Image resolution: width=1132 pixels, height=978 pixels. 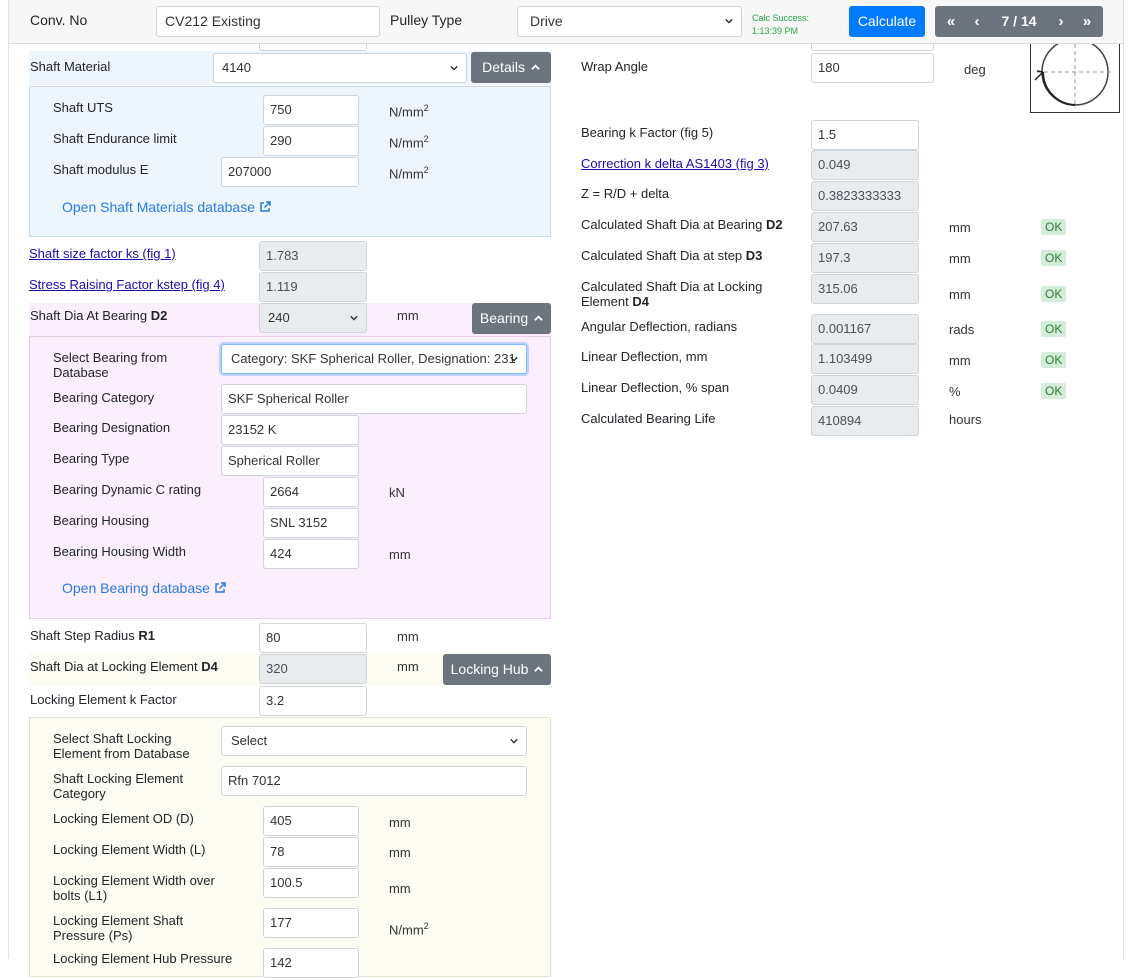 I want to click on correction-k-link: Correction k delta AS1403 (fig 3), so click(x=675, y=163).